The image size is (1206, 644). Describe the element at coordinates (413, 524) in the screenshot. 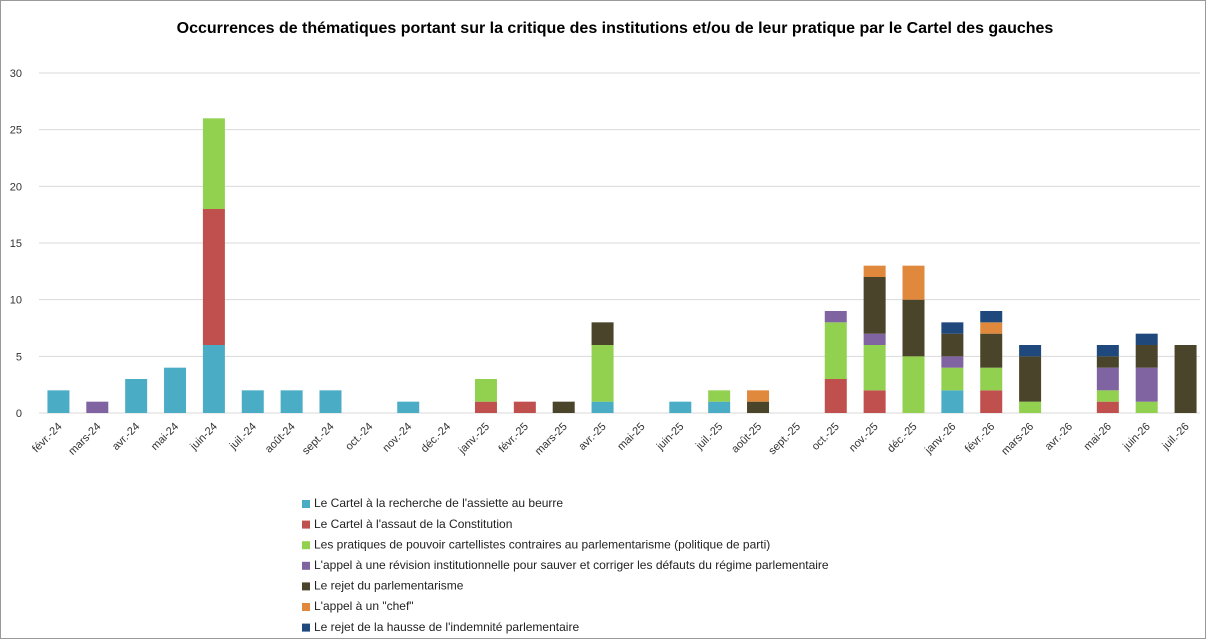

I see `legend-label: Le Cartel à l'assaut de la Constitution` at that location.